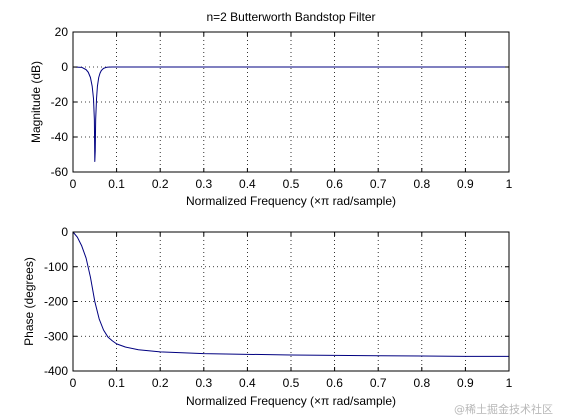 Image resolution: width=561 pixels, height=420 pixels. I want to click on y-tick-label: -60, so click(60, 172).